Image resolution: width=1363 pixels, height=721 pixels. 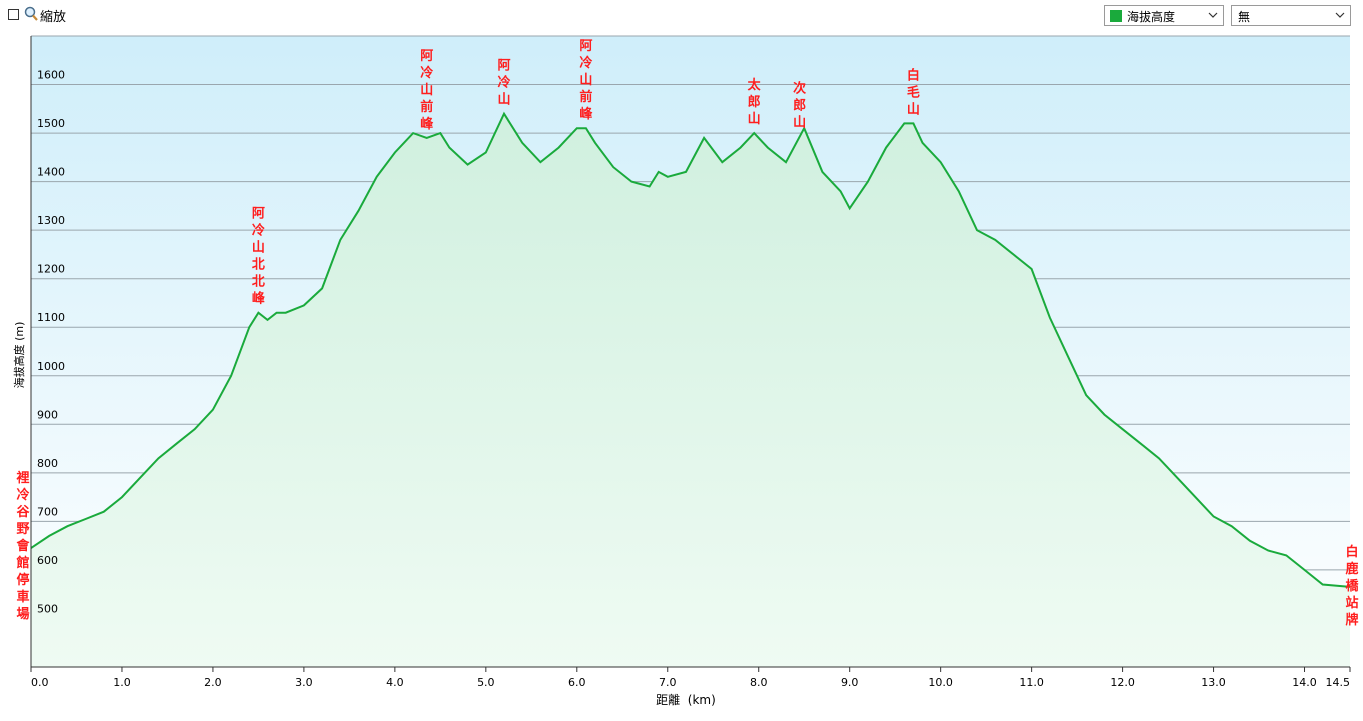 What do you see at coordinates (51, 123) in the screenshot?
I see `y-tick-label: 1500` at bounding box center [51, 123].